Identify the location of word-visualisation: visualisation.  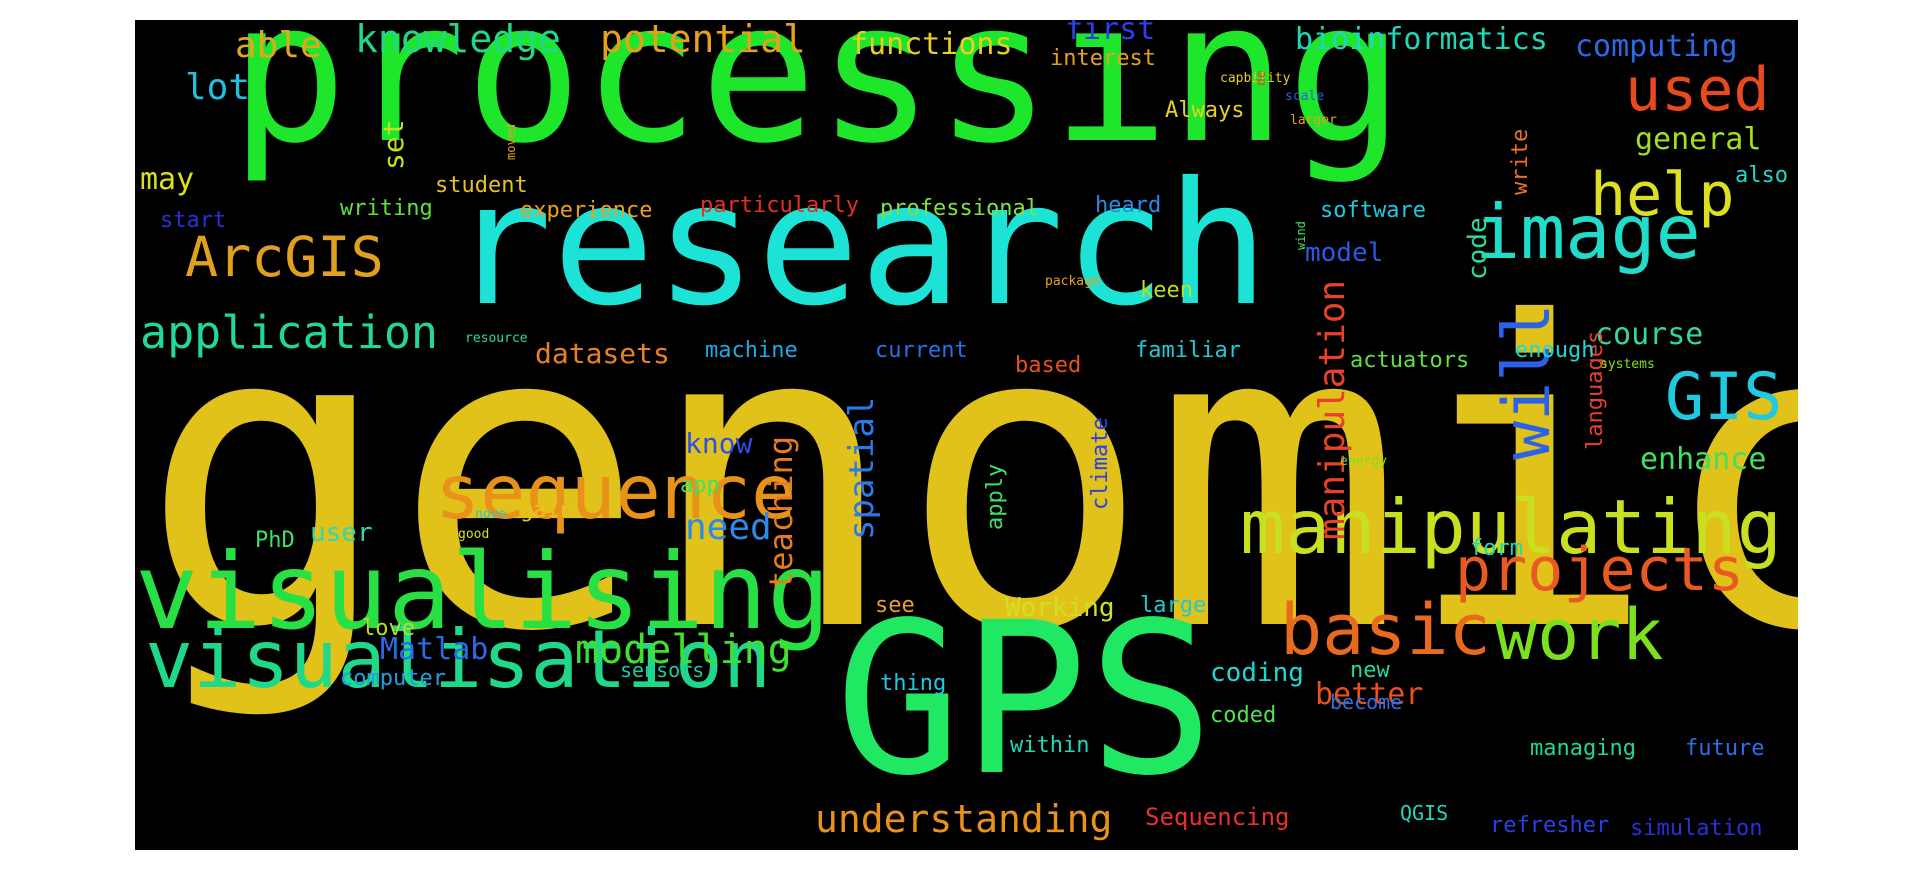
(458, 659).